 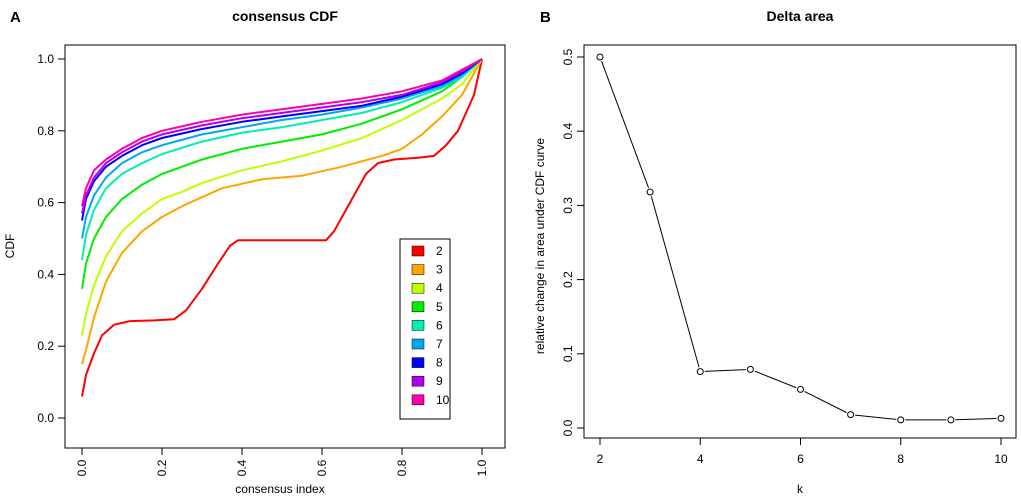 What do you see at coordinates (568, 353) in the screenshot?
I see `y-tick-label: 0.1` at bounding box center [568, 353].